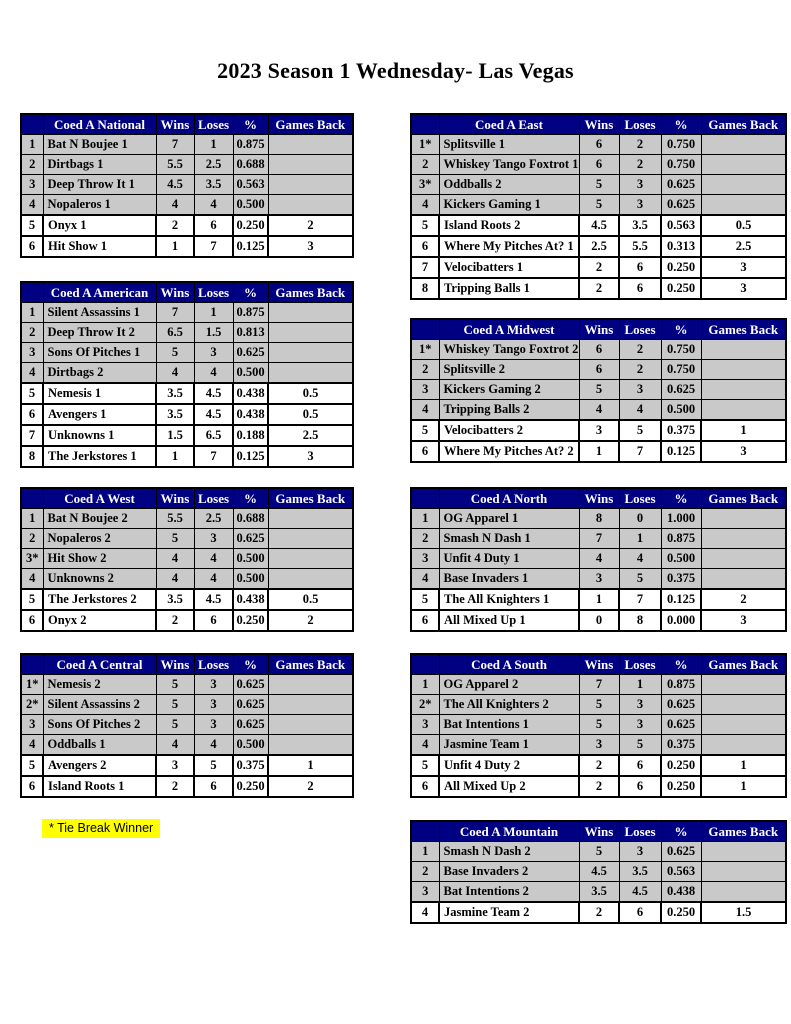 The height and width of the screenshot is (1024, 791). I want to click on team-row: 6 Hit Show 1 1 7 0.125 3, so click(187, 246).